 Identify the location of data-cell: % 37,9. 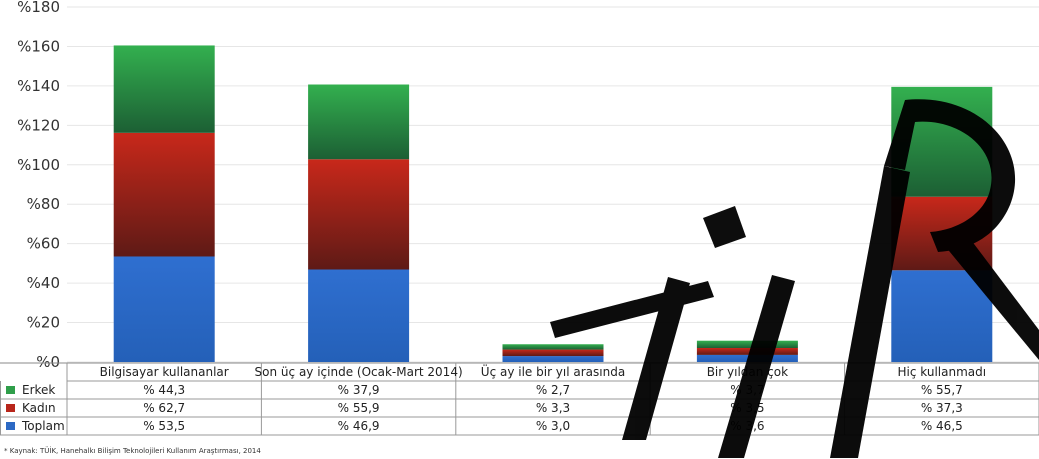
(359, 390).